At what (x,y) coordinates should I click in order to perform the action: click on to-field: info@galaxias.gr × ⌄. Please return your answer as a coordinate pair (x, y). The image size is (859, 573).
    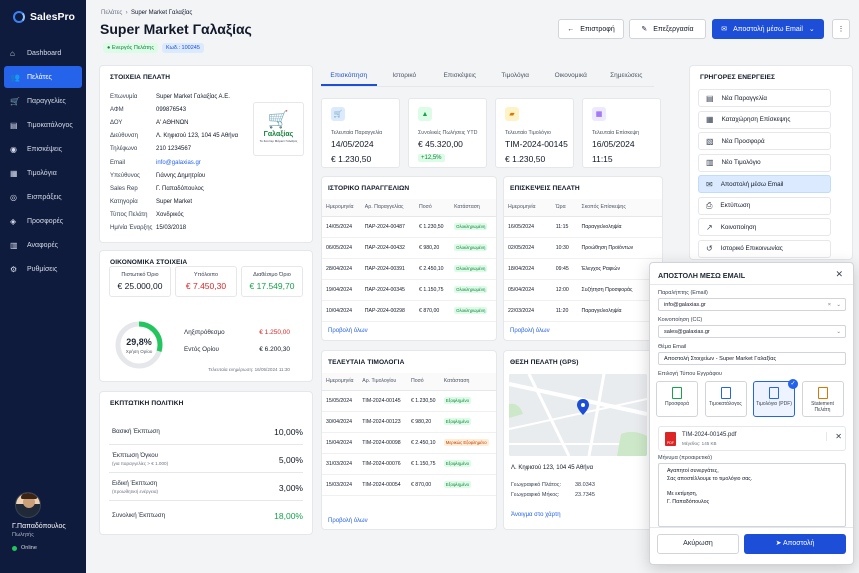
    Looking at the image, I should click on (752, 304).